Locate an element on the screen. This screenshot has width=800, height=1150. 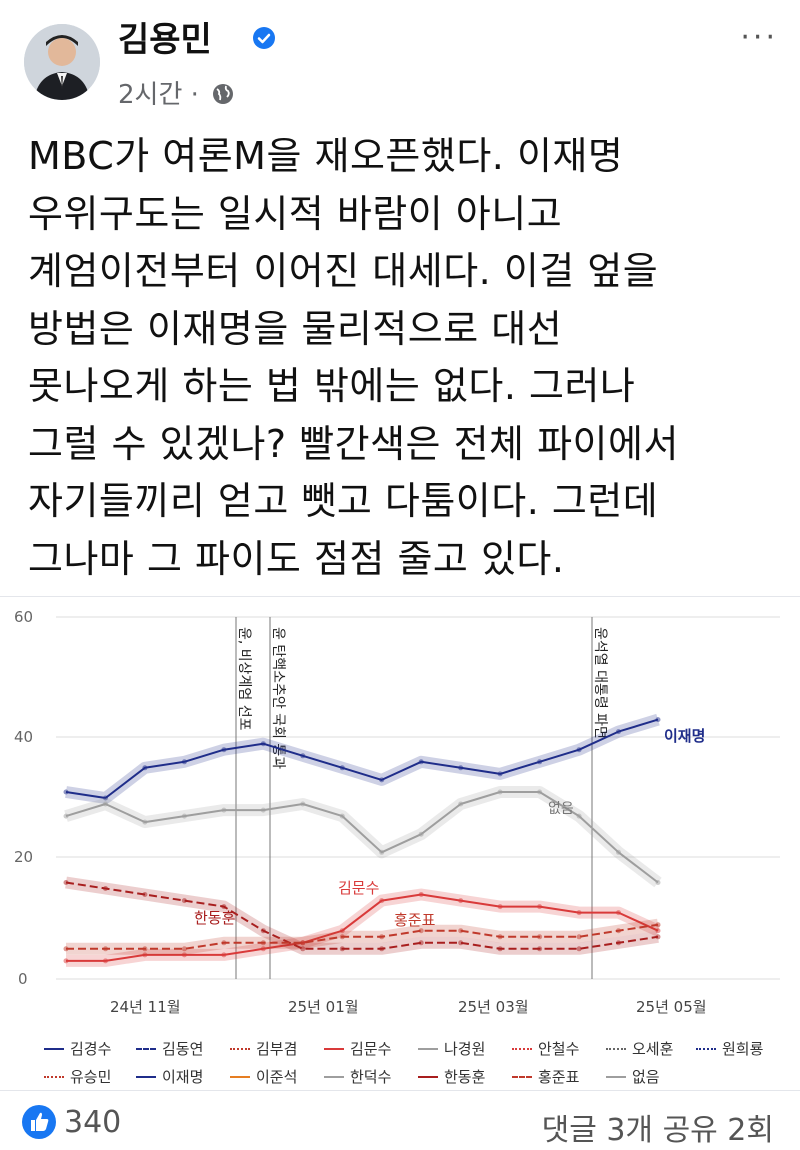
post-meta: 2시간 · is located at coordinates (176, 92).